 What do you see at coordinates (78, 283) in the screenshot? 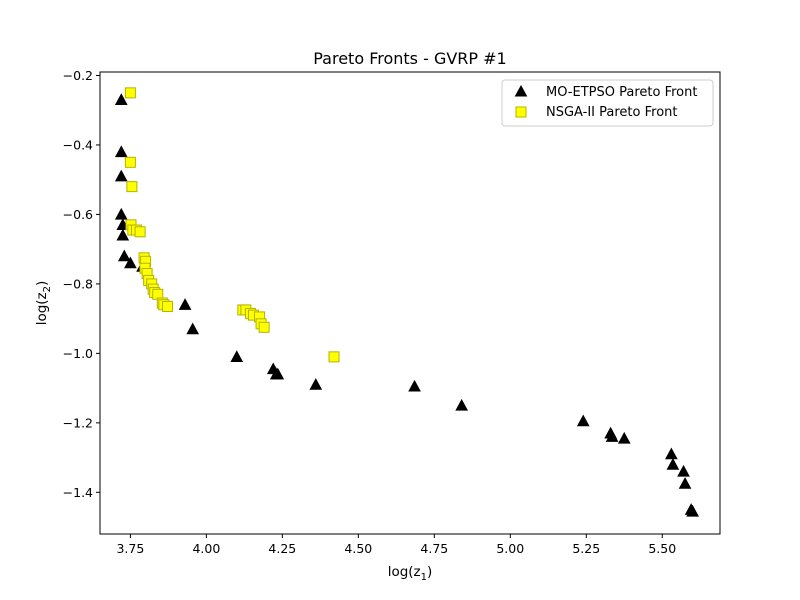
I see `y-tick-label: −0.8` at bounding box center [78, 283].